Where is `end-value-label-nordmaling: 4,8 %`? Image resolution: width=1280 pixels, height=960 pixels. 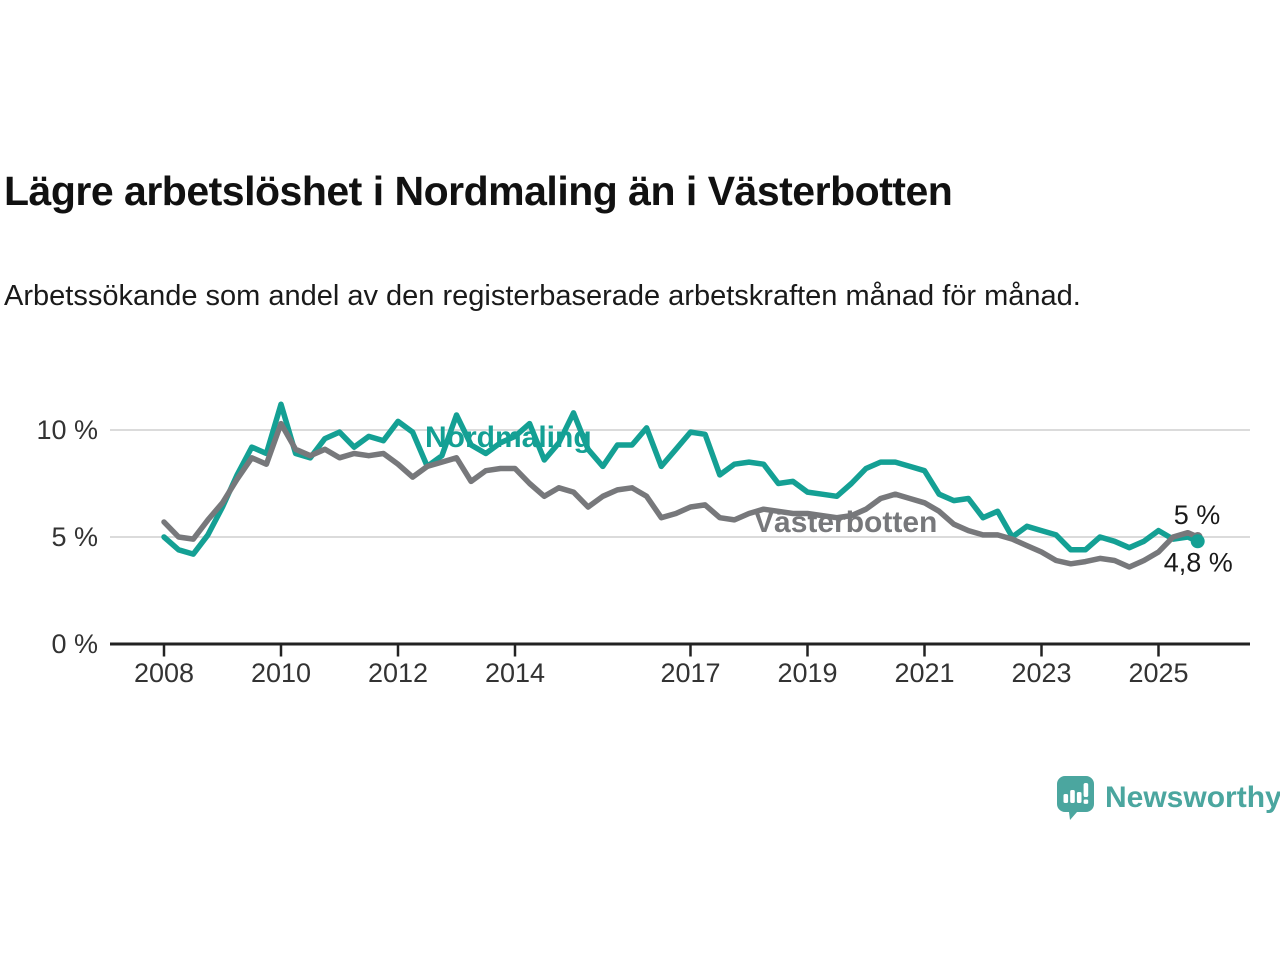
end-value-label-nordmaling: 4,8 % is located at coordinates (1198, 562).